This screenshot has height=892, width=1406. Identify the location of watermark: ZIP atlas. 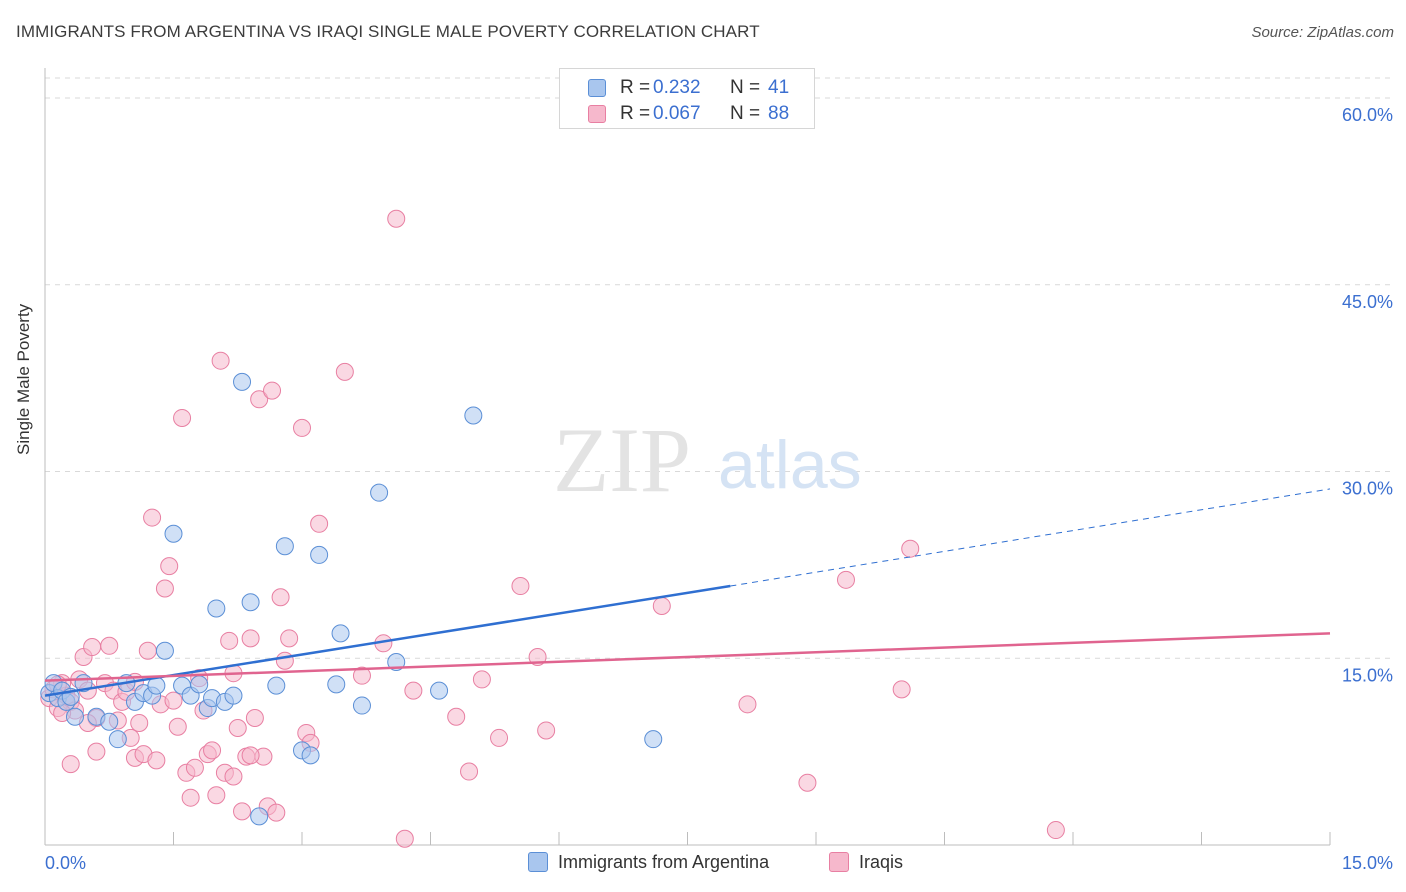
(707, 460).